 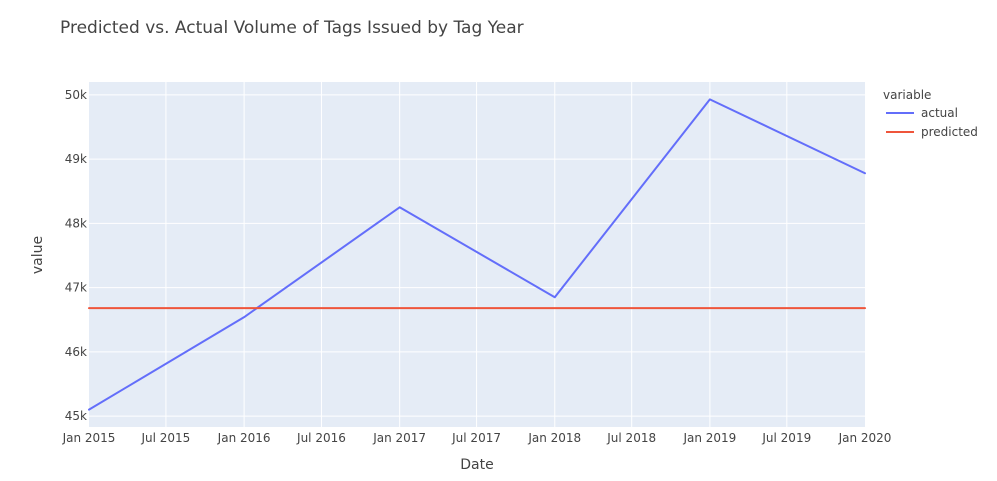 What do you see at coordinates (631, 438) in the screenshot?
I see `x-tick-label: Jul 2018` at bounding box center [631, 438].